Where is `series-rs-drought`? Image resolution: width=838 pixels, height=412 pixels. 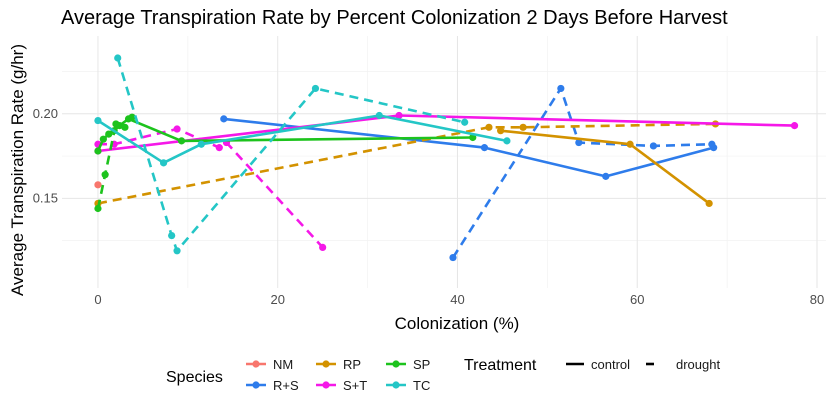
series-rs-drought is located at coordinates (582, 173).